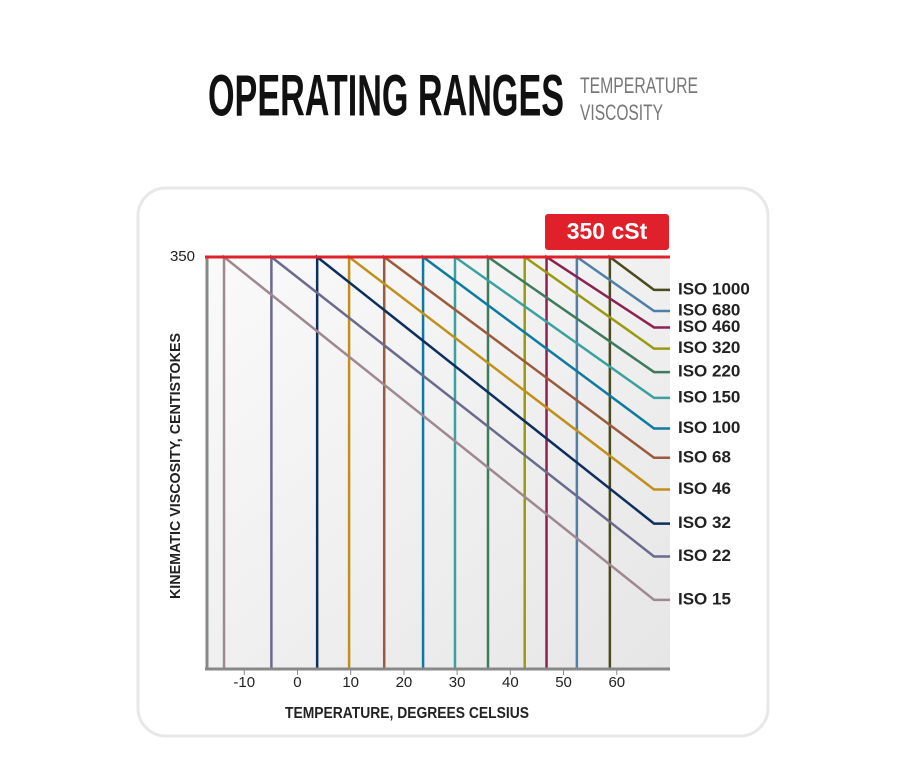 This screenshot has width=906, height=780. I want to click on legend-label: ISO 22, so click(704, 555).